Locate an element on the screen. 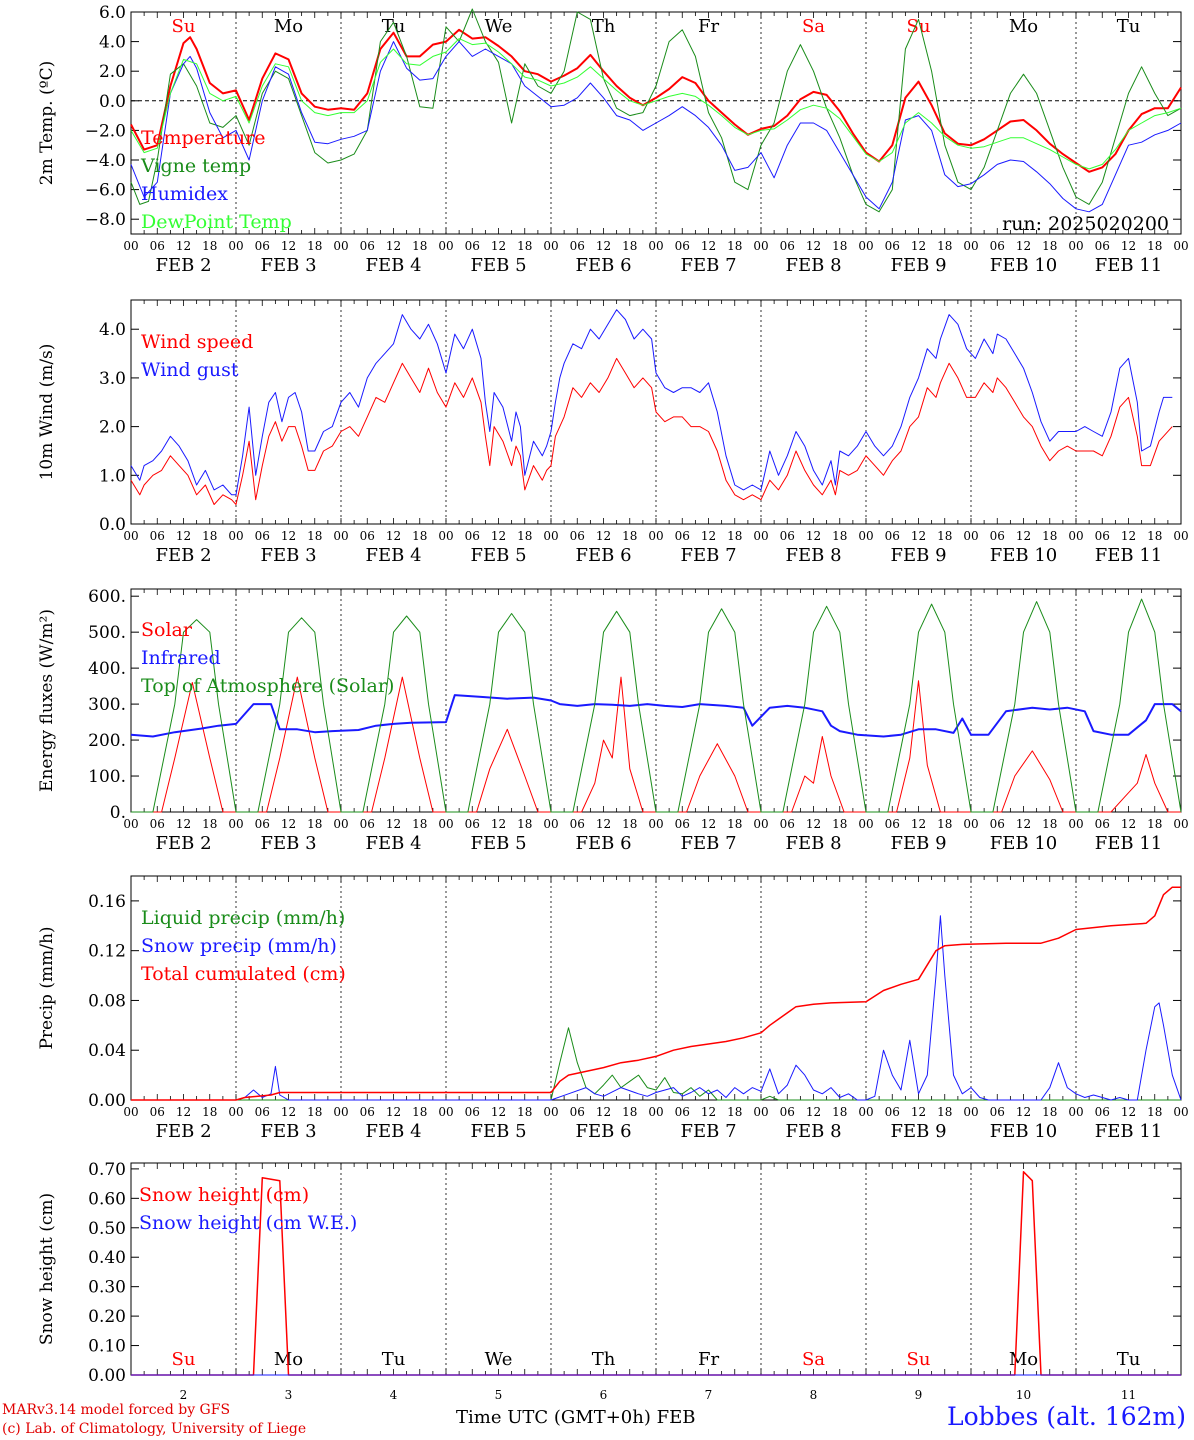 The height and width of the screenshot is (1440, 1194). legend-entry: Liquid precip (mm/h) is located at coordinates (243, 918).